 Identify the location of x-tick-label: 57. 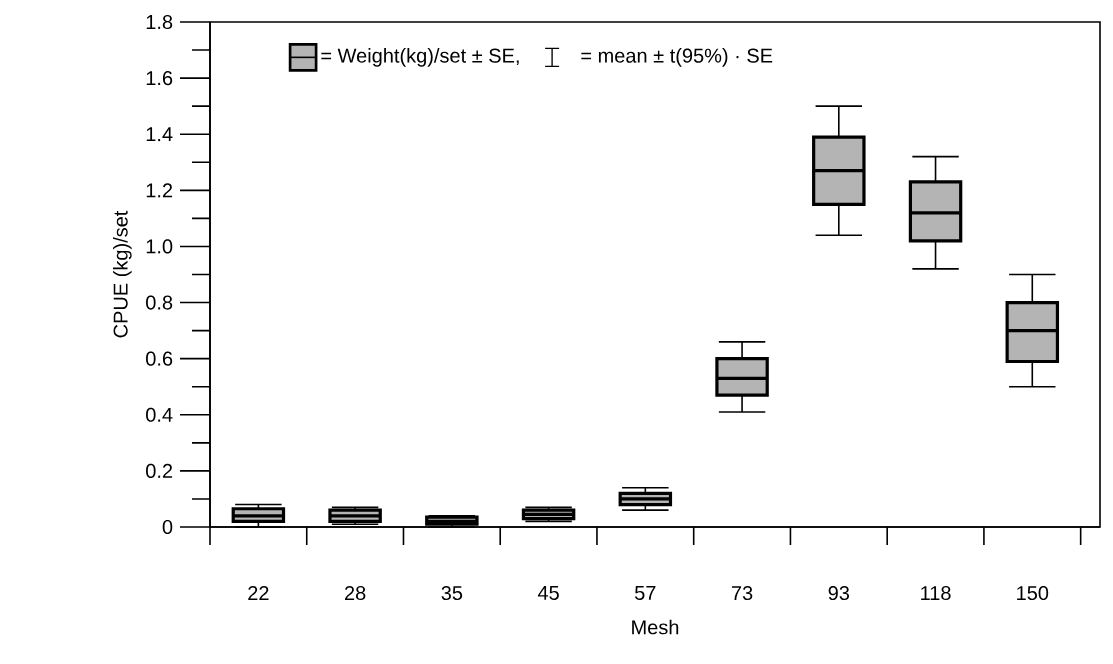
(645, 592).